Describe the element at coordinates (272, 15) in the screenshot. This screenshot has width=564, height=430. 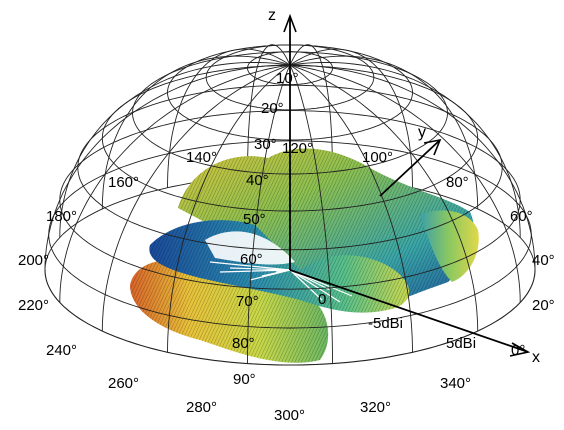
I see `z-axis-label: z` at that location.